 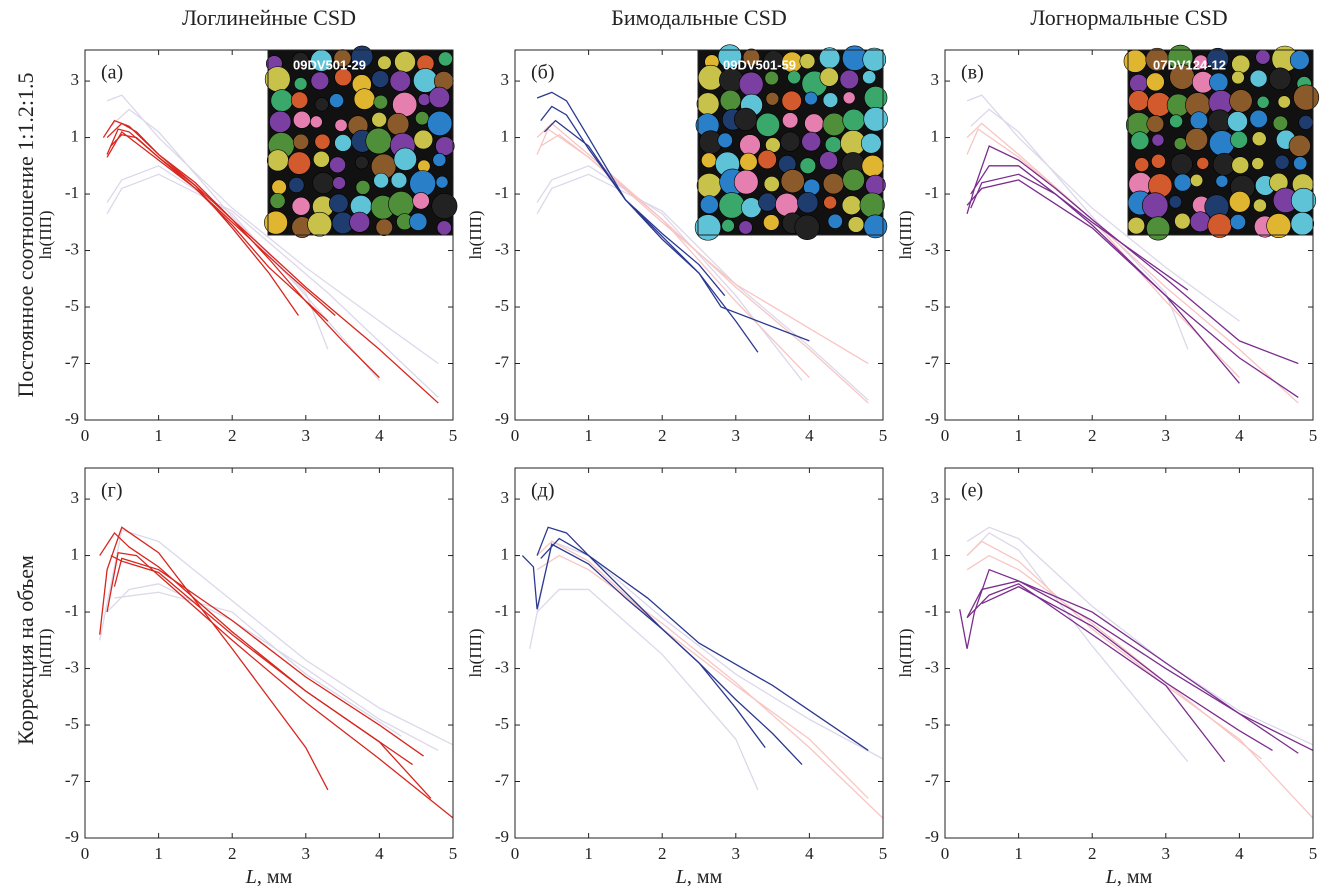 I want to click on y-tick-label: 1, so click(x=505, y=135).